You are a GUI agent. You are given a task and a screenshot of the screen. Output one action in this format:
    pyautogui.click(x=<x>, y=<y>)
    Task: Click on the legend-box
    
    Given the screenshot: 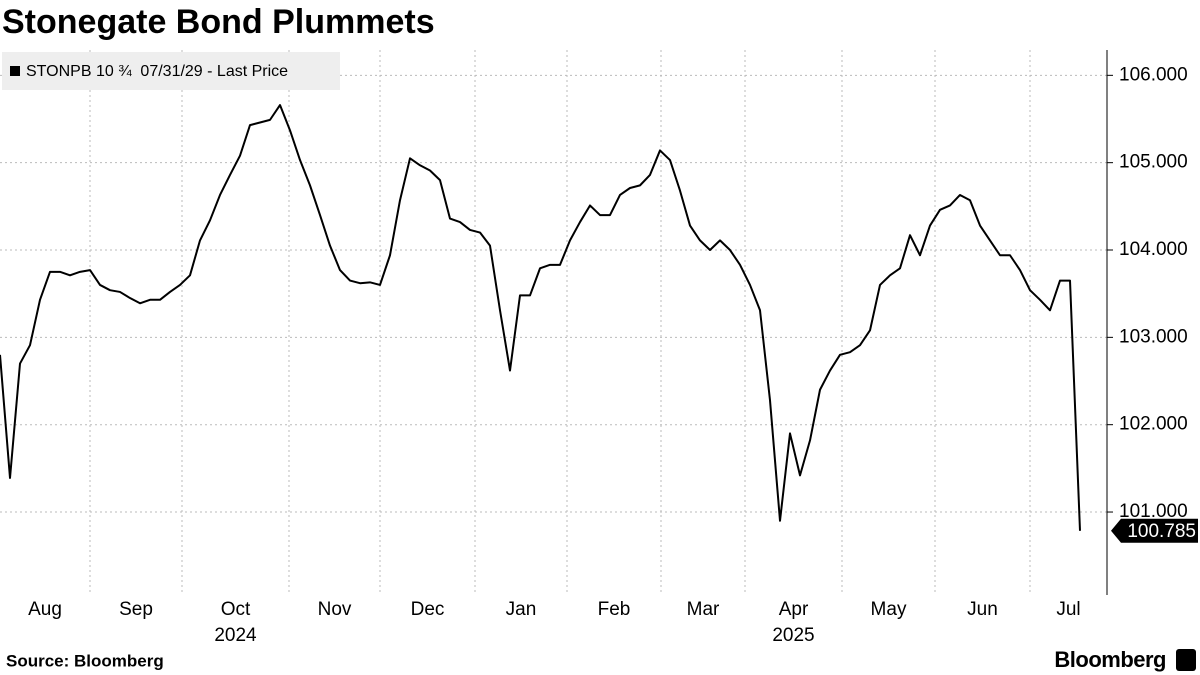 What is the action you would take?
    pyautogui.click(x=171, y=71)
    